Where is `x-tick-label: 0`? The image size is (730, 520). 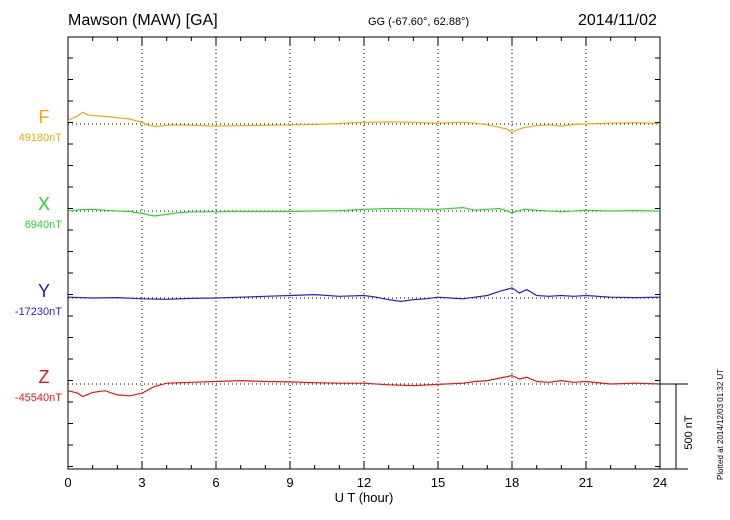
x-tick-label: 0 is located at coordinates (67, 482).